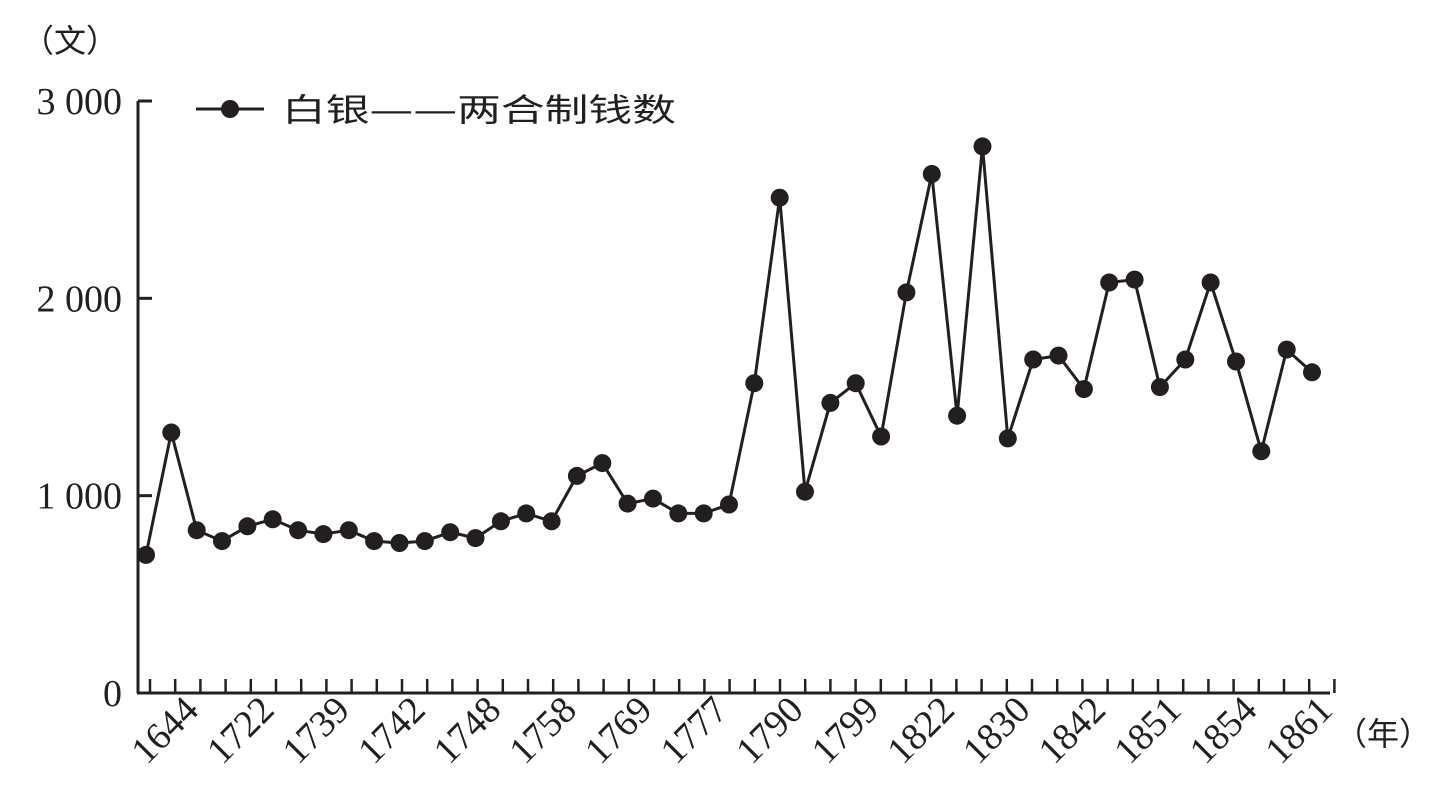 This screenshot has height=794, width=1449. Describe the element at coordinates (70, 41) in the screenshot. I see `y-unit-label: （文）` at that location.